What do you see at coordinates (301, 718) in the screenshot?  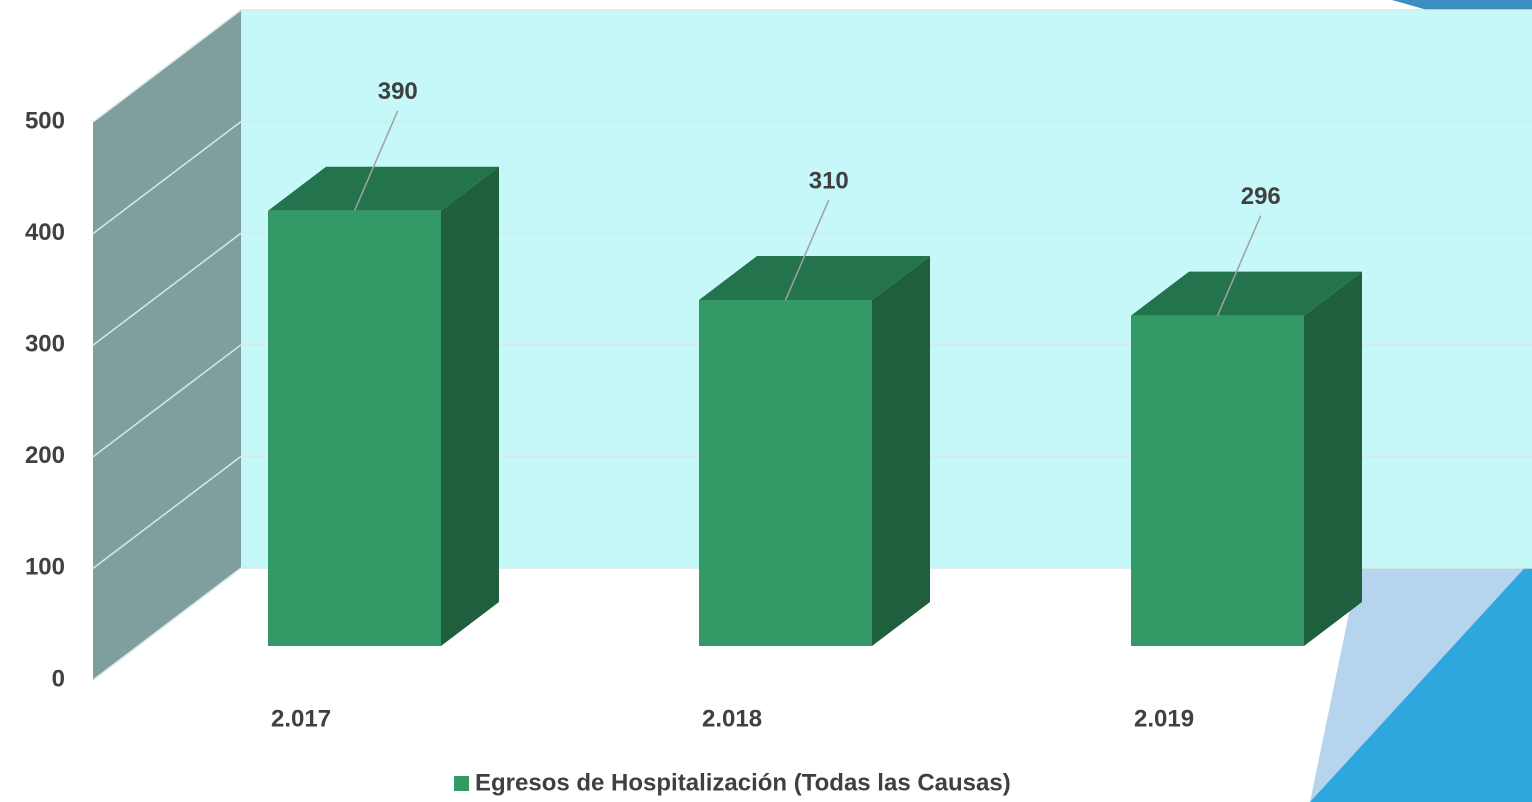 I see `x-tick-label: 2.017` at bounding box center [301, 718].